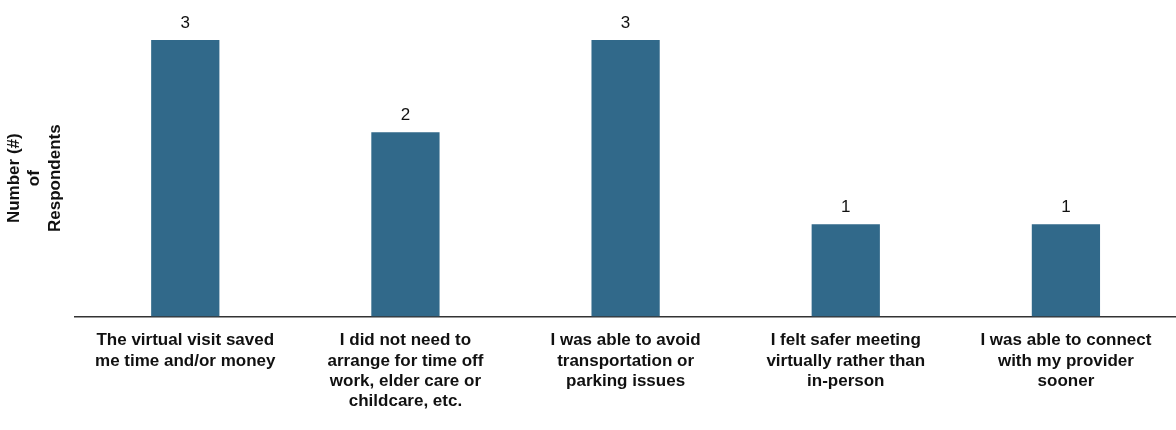 The width and height of the screenshot is (1176, 430). What do you see at coordinates (405, 115) in the screenshot?
I see `data-label: 2` at bounding box center [405, 115].